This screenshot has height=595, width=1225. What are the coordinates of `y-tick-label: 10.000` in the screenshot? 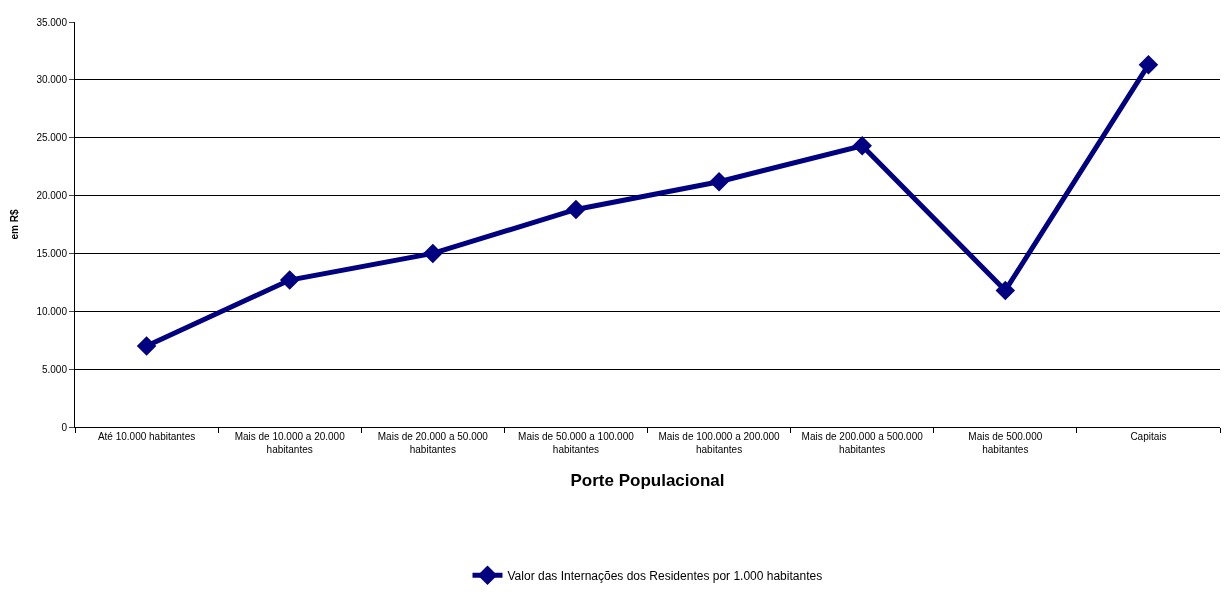 It's located at (52, 311).